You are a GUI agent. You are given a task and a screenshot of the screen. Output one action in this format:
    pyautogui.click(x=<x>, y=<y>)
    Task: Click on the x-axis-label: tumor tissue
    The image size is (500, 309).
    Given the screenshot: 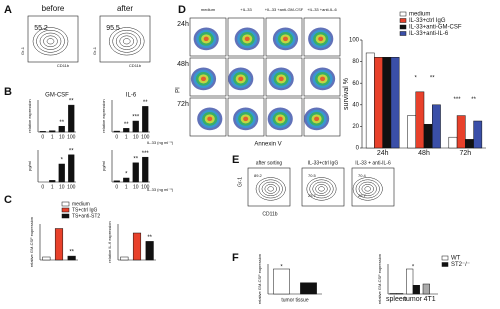 What is the action you would take?
    pyautogui.click(x=294, y=300)
    